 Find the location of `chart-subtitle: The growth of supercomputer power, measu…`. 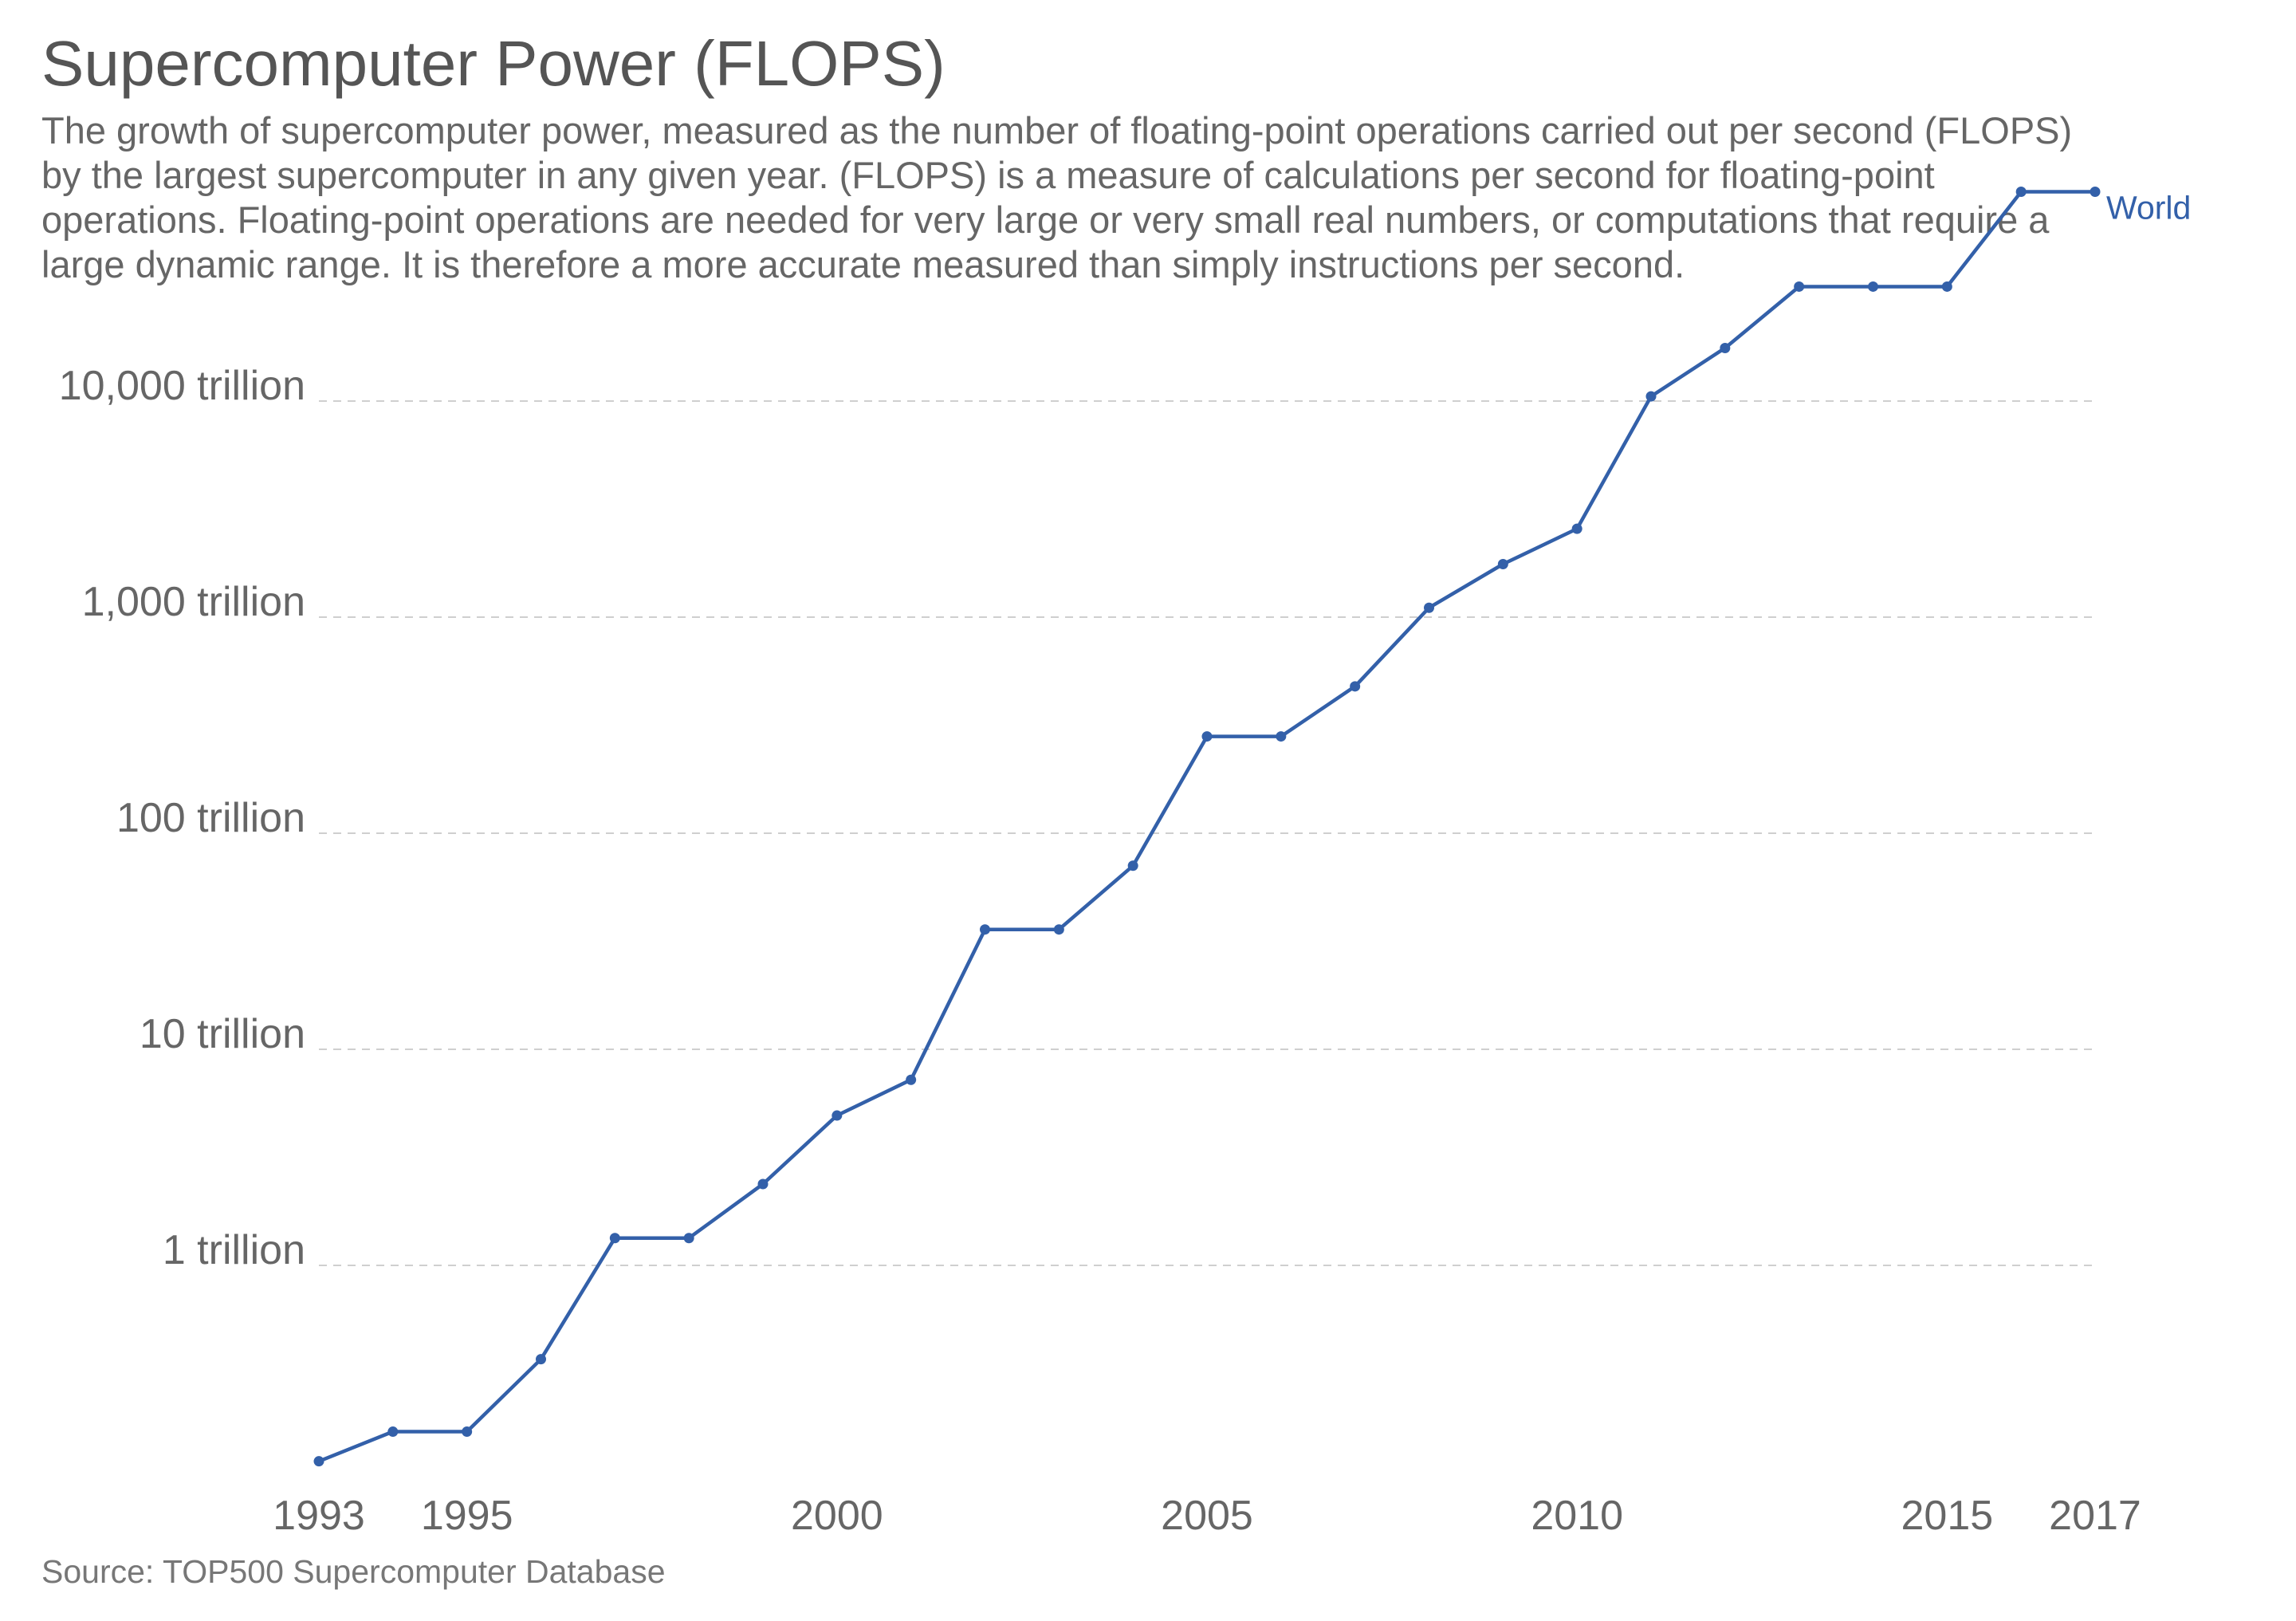

chart-subtitle: The growth of supercomputer power, measu… is located at coordinates (1057, 197).